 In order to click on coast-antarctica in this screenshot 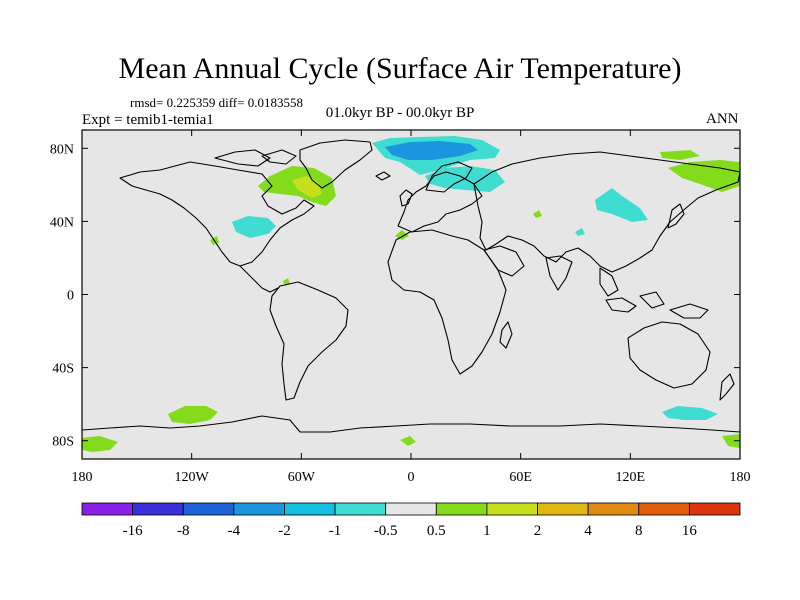, I will do `click(411, 424)`.